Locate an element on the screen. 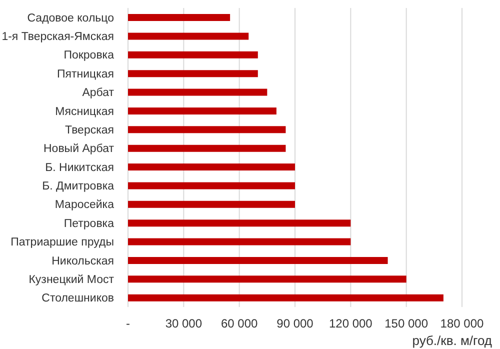  y-tick-label: Покровка is located at coordinates (89, 56).